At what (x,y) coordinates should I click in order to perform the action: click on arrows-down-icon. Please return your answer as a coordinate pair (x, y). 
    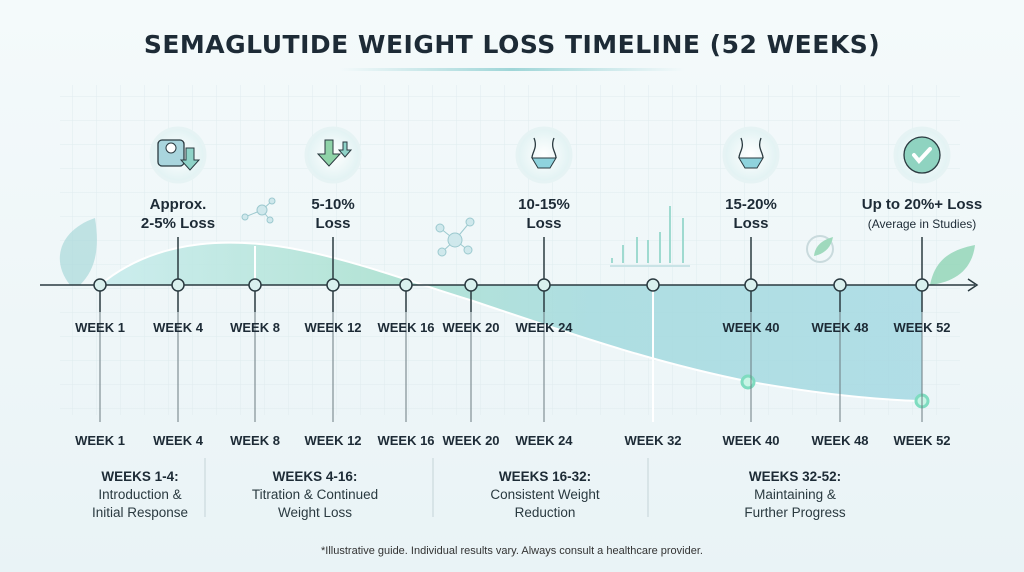
    Looking at the image, I should click on (333, 155).